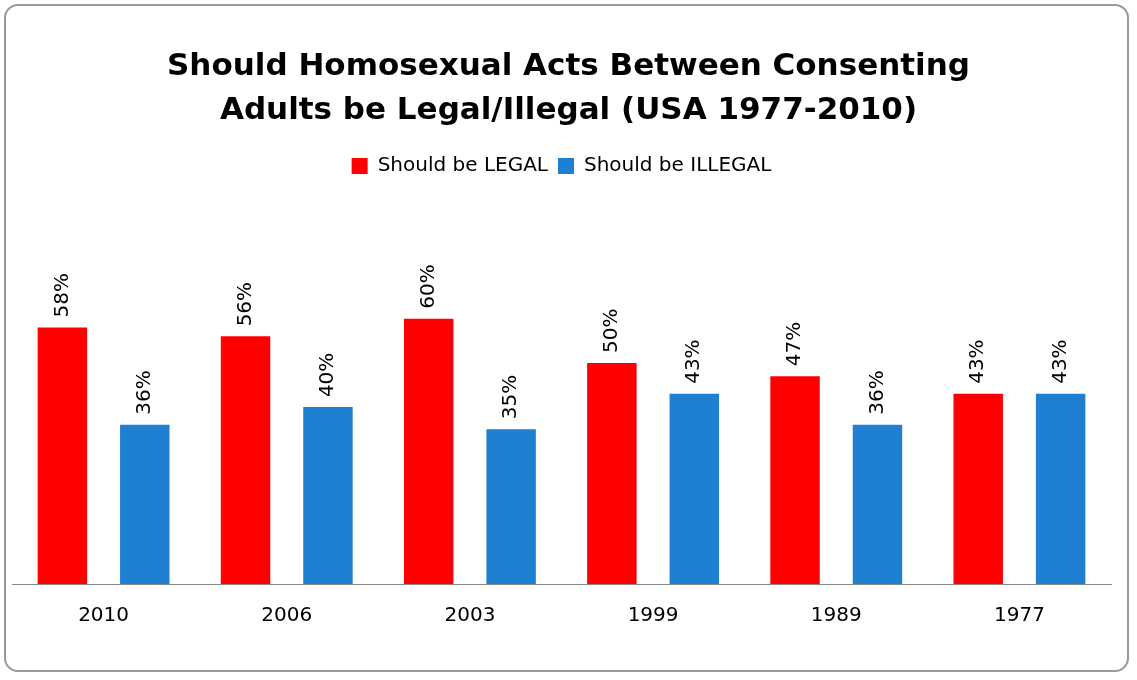 The height and width of the screenshot is (680, 1137). Describe the element at coordinates (653, 614) in the screenshot. I see `x-tick-label: 1999` at that location.